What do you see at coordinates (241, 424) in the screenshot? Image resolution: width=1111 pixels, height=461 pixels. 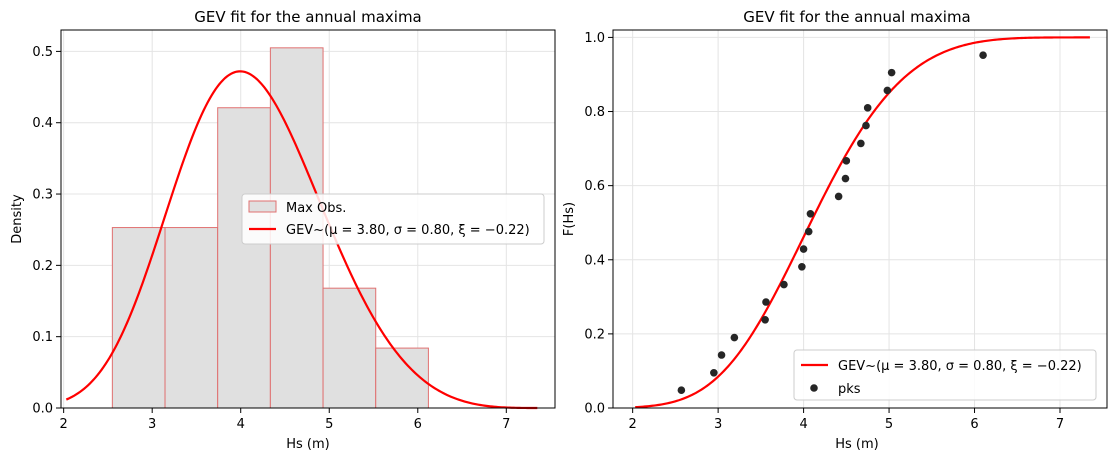 I see `left-x-tick-label: 4` at bounding box center [241, 424].